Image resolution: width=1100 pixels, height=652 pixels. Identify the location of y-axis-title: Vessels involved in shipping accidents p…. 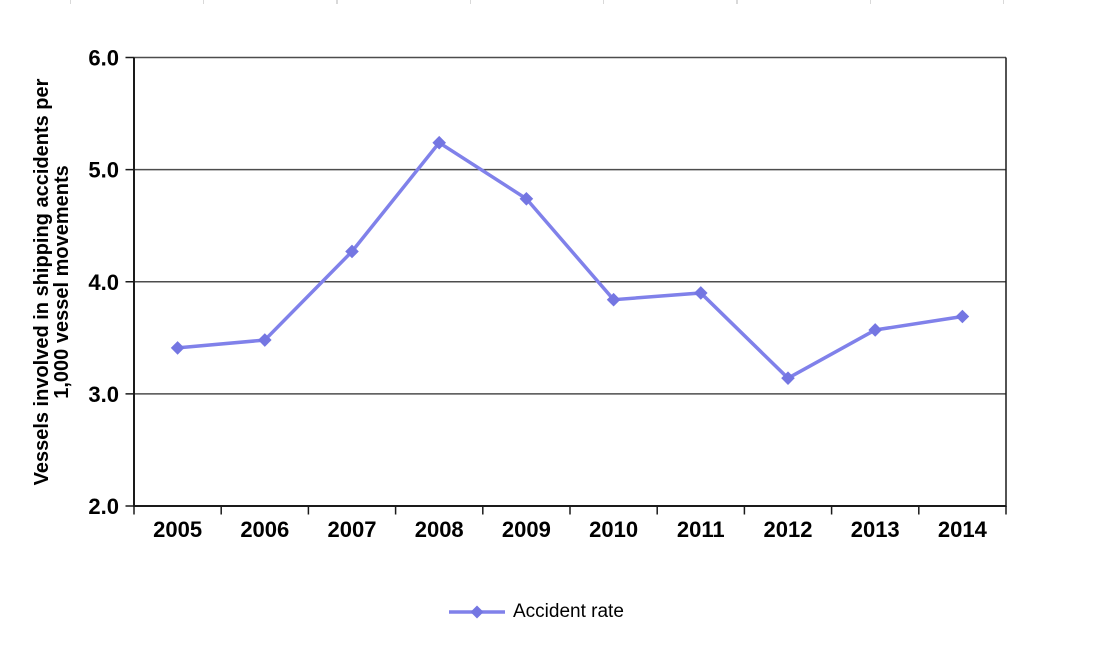
(52, 282).